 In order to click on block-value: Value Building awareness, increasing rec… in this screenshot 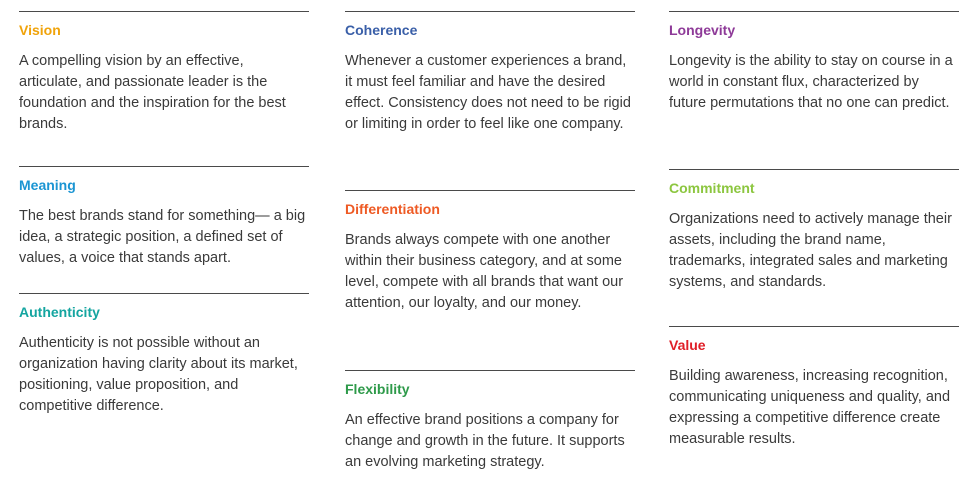, I will do `click(814, 388)`.